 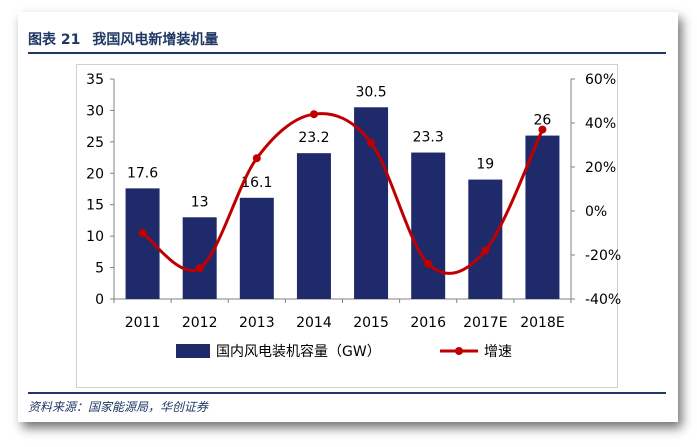 What do you see at coordinates (600, 168) in the screenshot?
I see `right-tick-label: 20%` at bounding box center [600, 168].